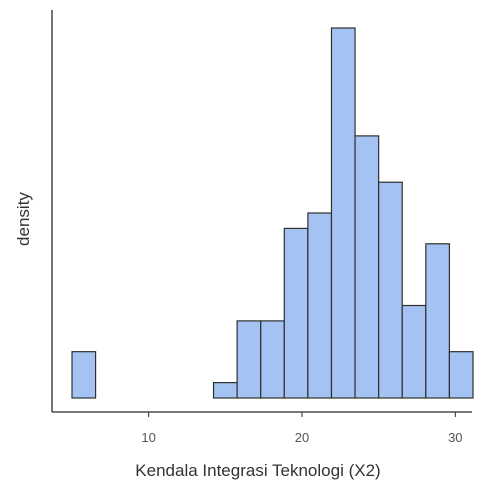  Describe the element at coordinates (302, 428) in the screenshot. I see `x-axis-ticks: 10 20 30` at that location.